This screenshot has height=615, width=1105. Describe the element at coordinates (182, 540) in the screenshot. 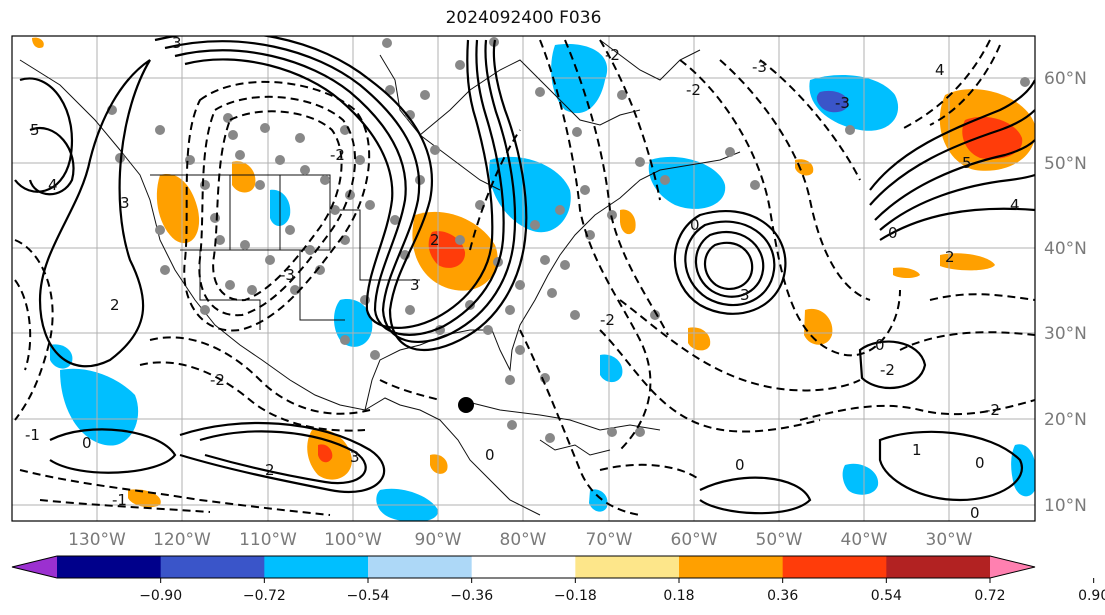

I see `lon-label: 120°W` at that location.